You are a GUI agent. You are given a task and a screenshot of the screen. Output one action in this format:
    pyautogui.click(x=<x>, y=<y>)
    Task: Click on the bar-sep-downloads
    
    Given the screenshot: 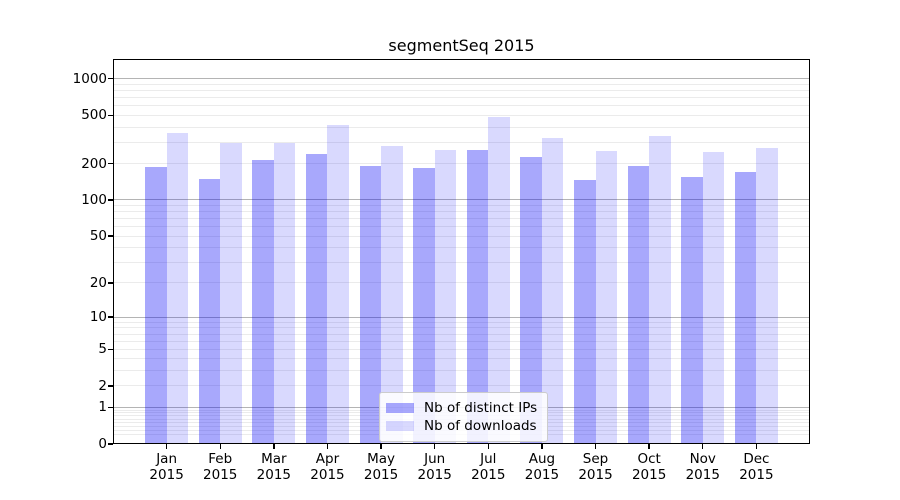 What is the action you would take?
    pyautogui.click(x=606, y=297)
    